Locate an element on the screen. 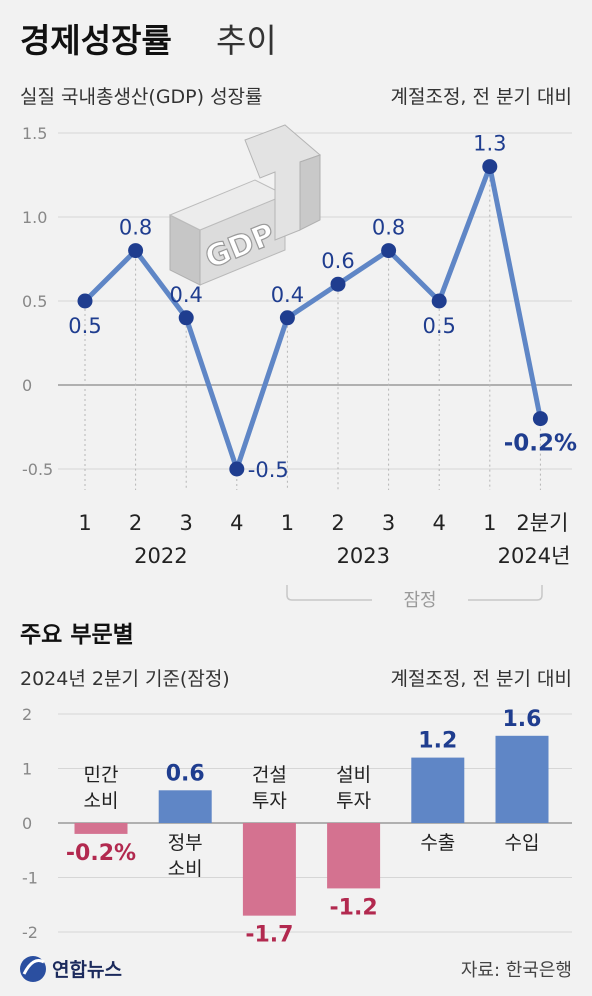  sector-category-label: 설비 is located at coordinates (353, 775).